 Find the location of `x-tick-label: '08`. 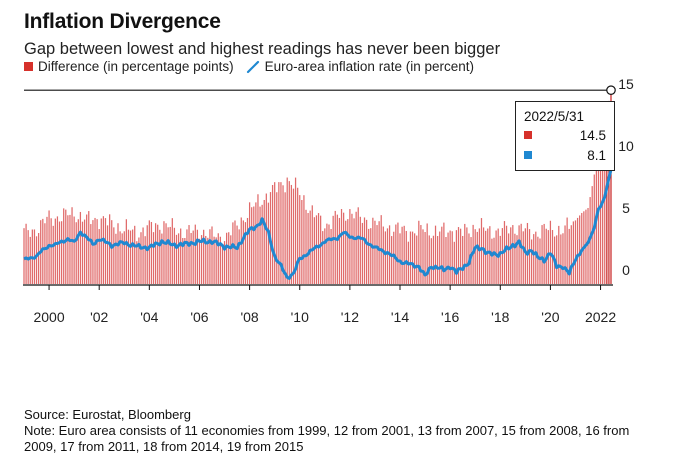

x-tick-label: '08 is located at coordinates (249, 317).